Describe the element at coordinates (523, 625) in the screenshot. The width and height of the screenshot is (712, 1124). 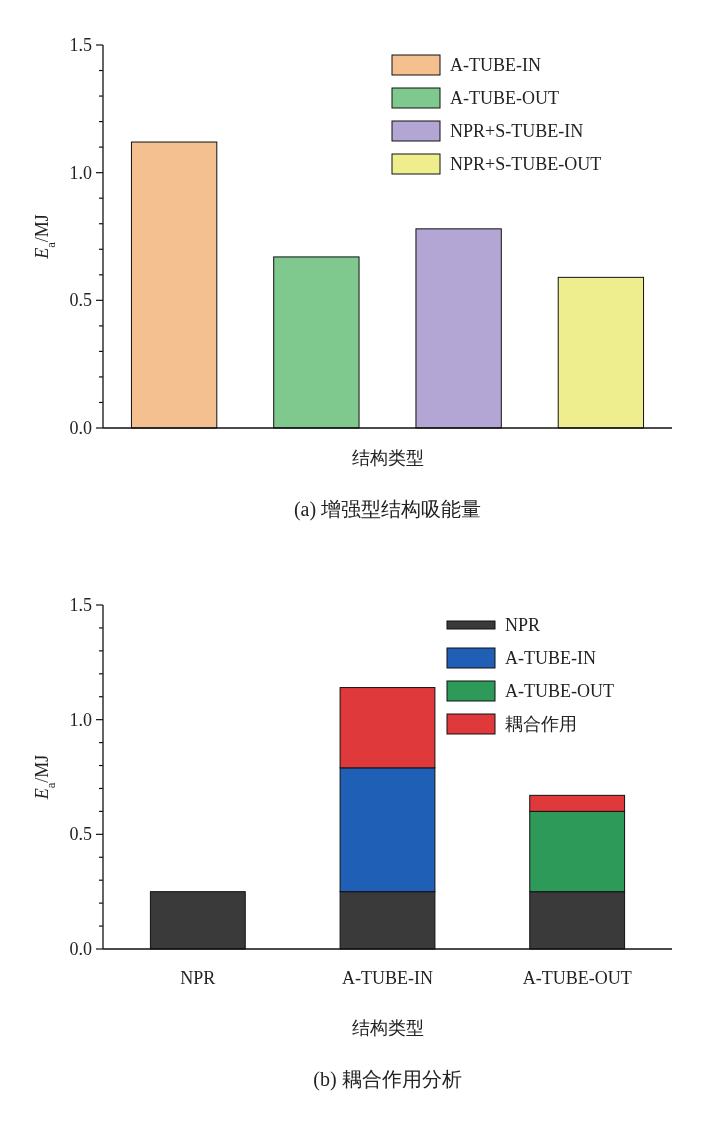
I see `legend-label: NPR` at that location.